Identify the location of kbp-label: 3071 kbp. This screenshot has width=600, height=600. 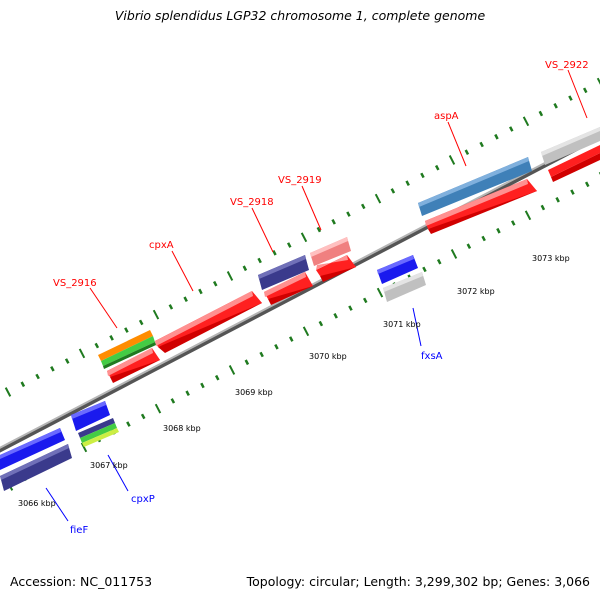
(402, 324).